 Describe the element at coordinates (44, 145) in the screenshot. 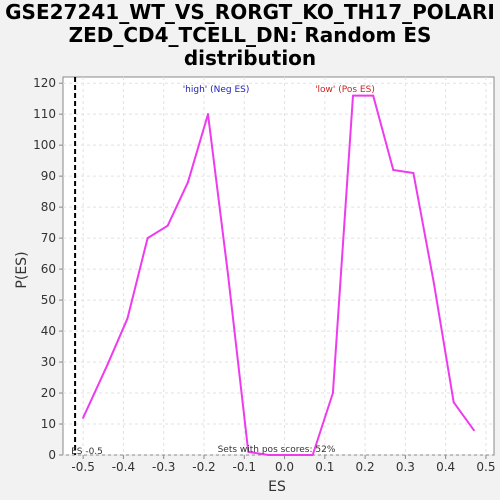

I see `y-tick-label: 100` at that location.